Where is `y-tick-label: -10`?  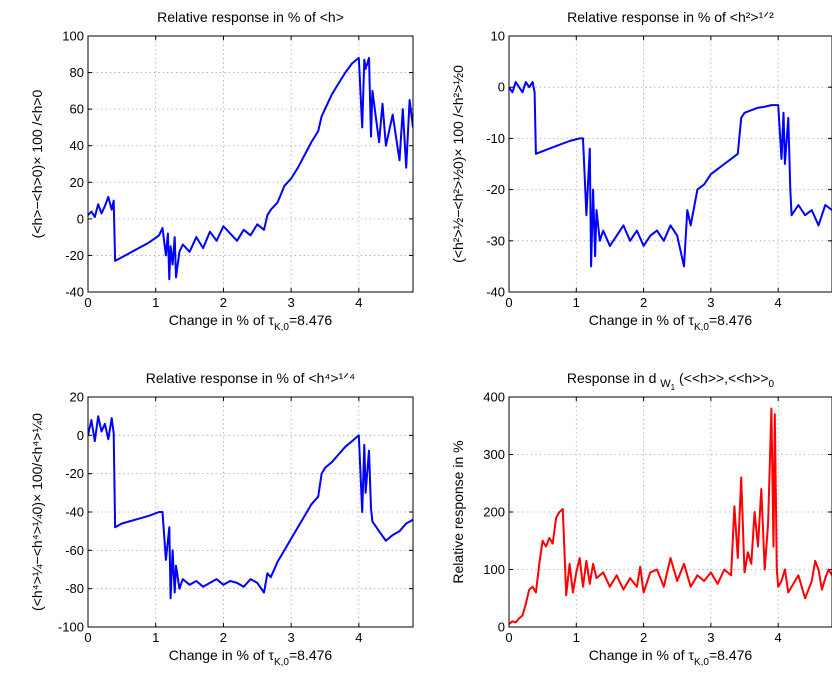
y-tick-label: -10 is located at coordinates (495, 138).